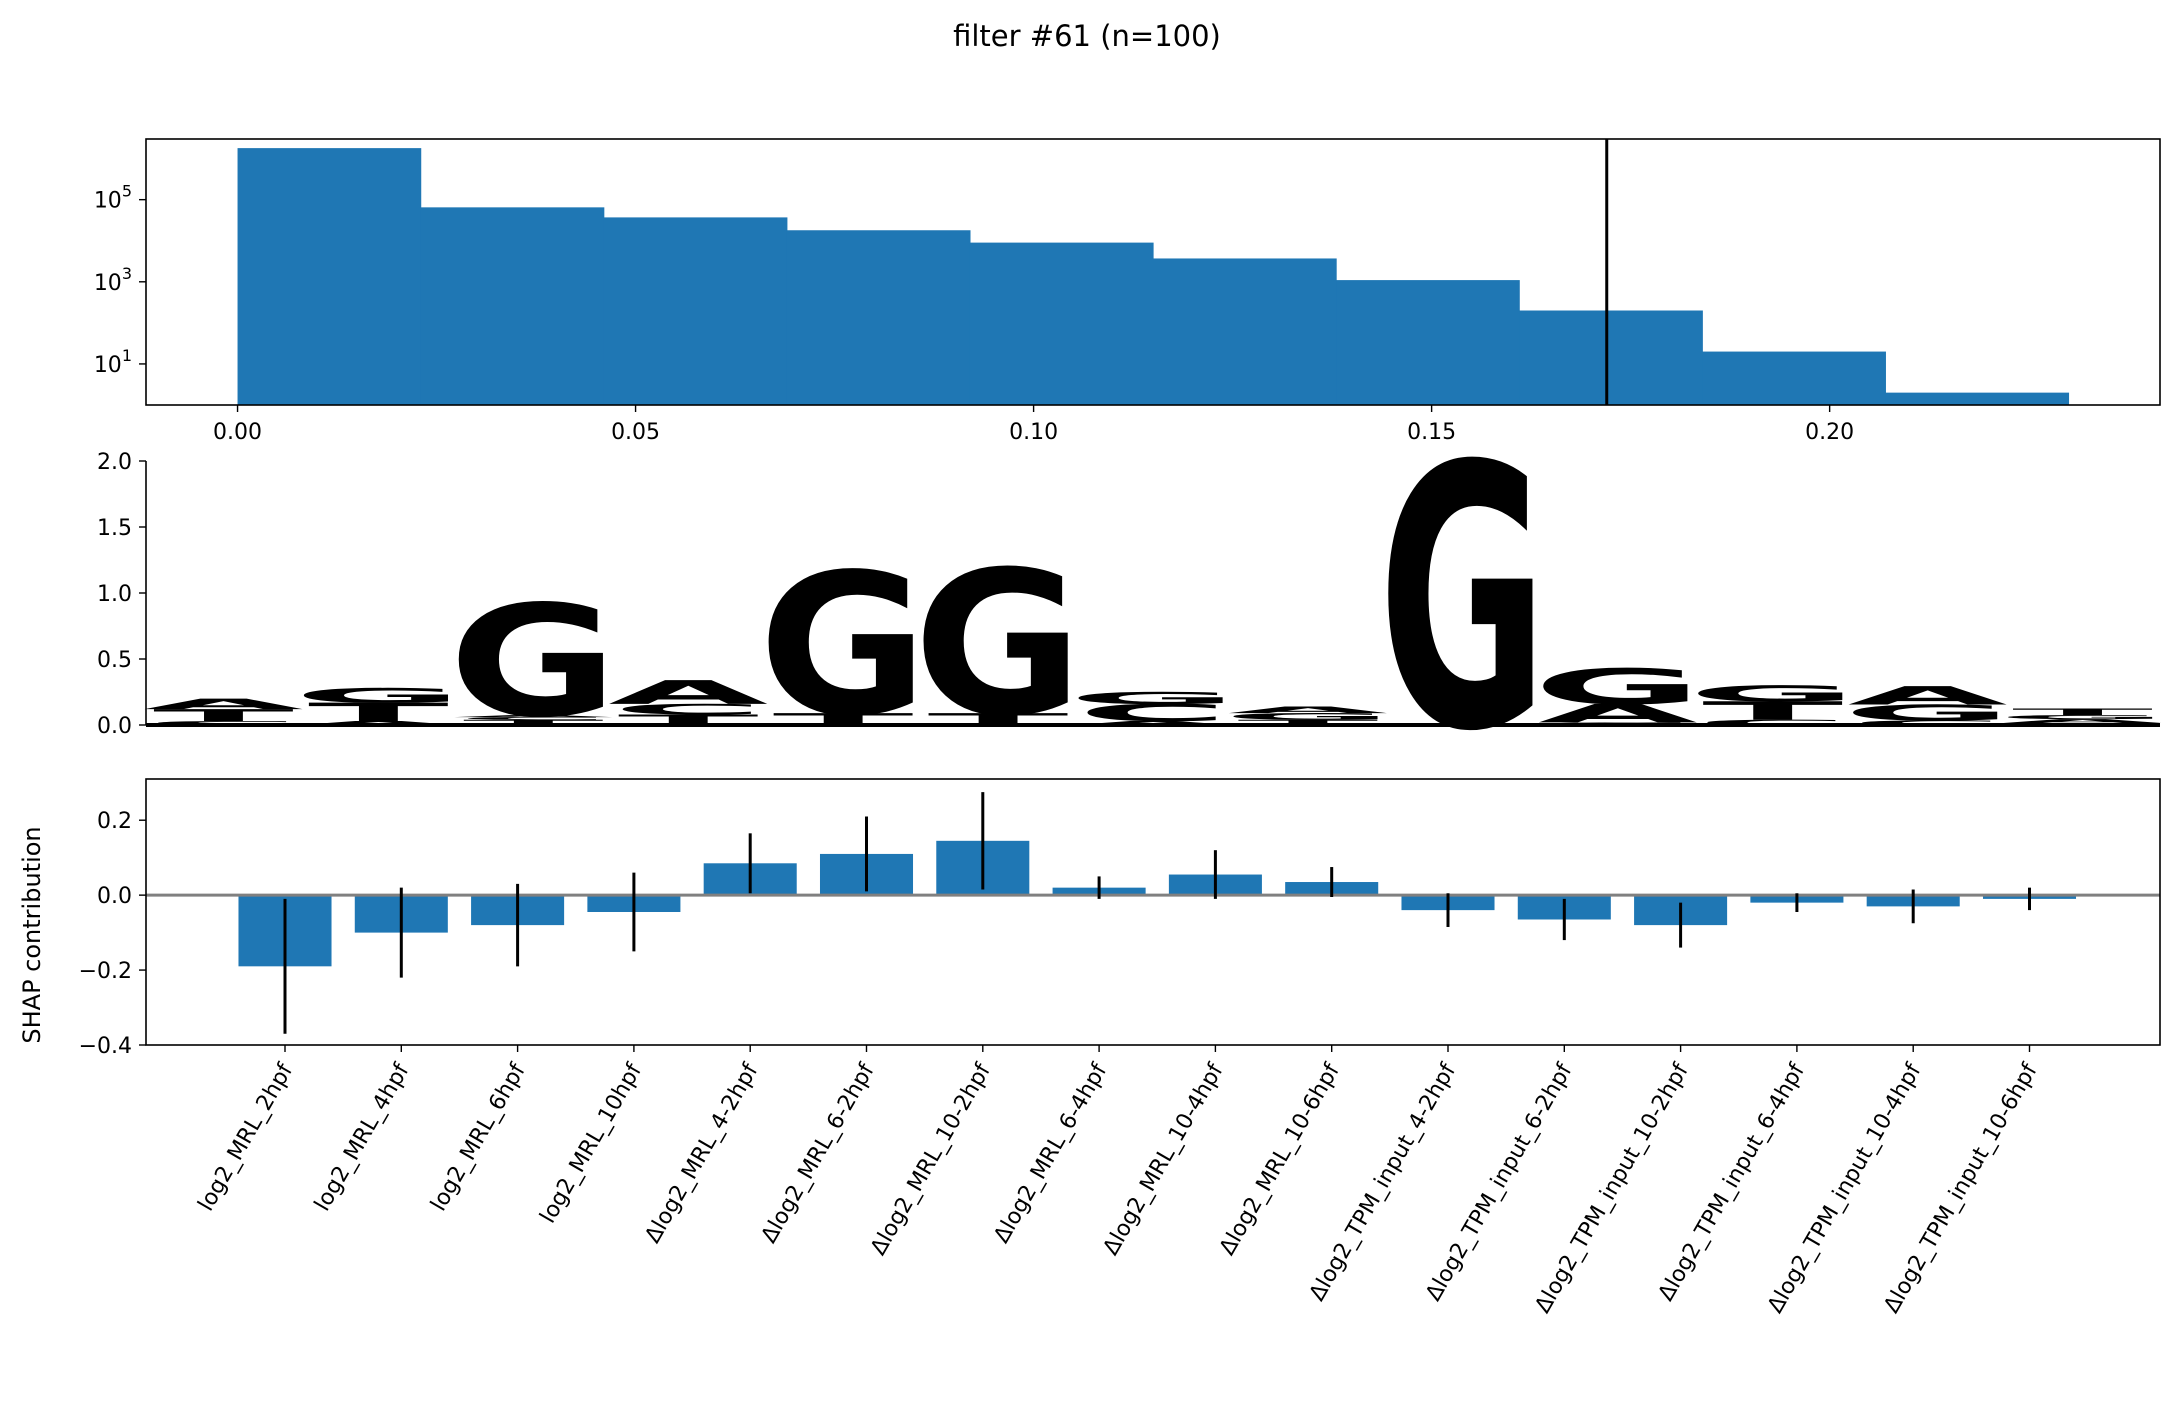  I want to click on shap-x-tick-label: Δlog2_MRL_10-6hpf, so click(1280, 1158).